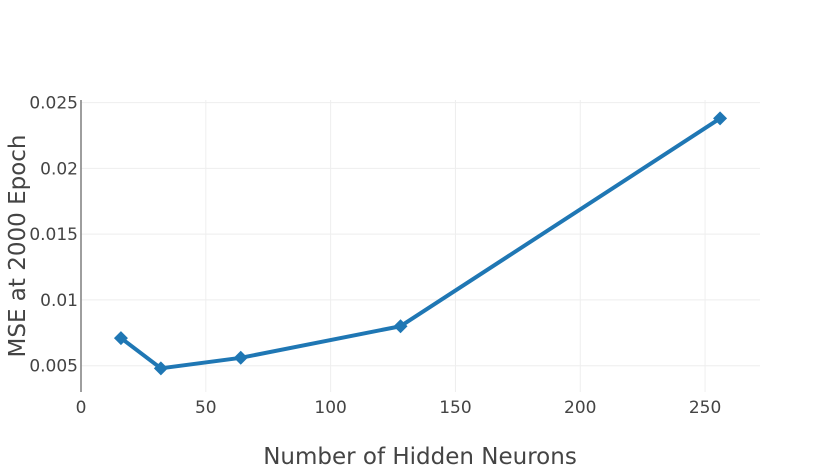 Image resolution: width=840 pixels, height=475 pixels. Describe the element at coordinates (59, 169) in the screenshot. I see `y-tick-label: 0.02` at that location.